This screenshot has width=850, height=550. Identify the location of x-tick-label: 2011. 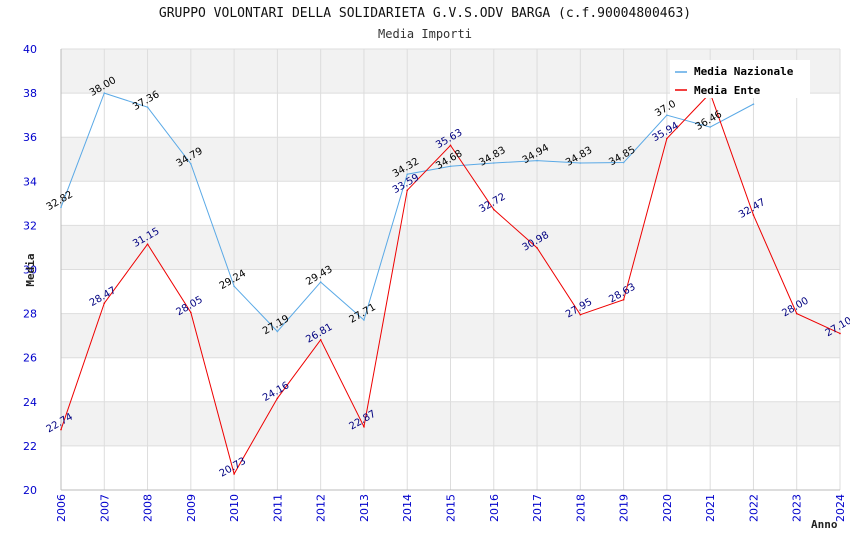
(277, 508).